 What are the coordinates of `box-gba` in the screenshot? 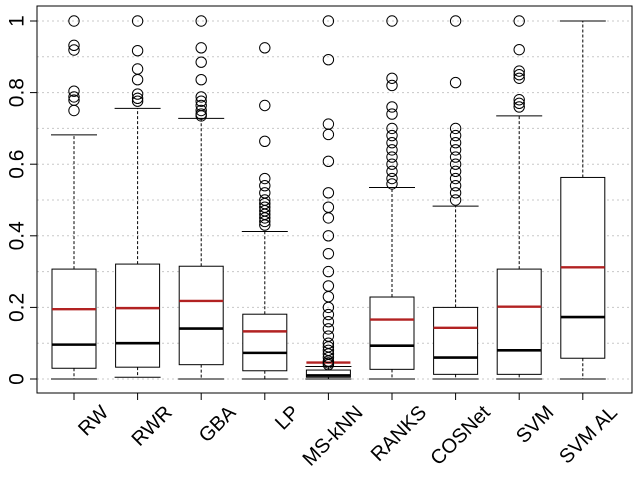 It's located at (201, 197).